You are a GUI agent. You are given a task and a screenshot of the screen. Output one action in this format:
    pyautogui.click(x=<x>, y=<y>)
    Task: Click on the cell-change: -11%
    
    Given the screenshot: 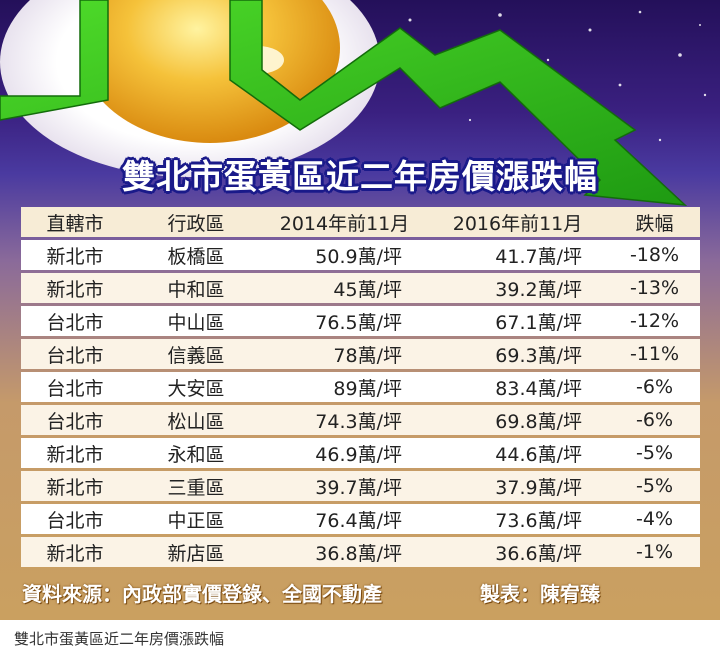 What is the action you would take?
    pyautogui.click(x=653, y=354)
    